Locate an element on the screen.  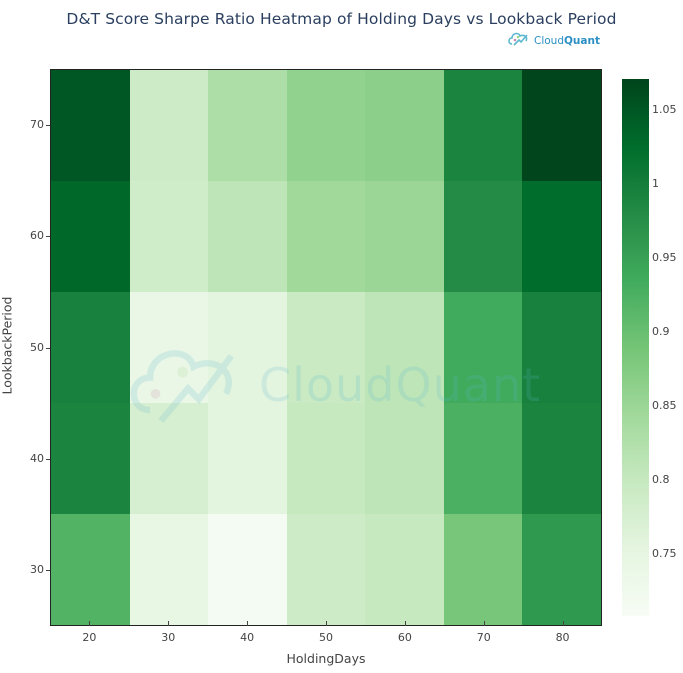
brand-logo: CloudQuant is located at coordinates (553, 41).